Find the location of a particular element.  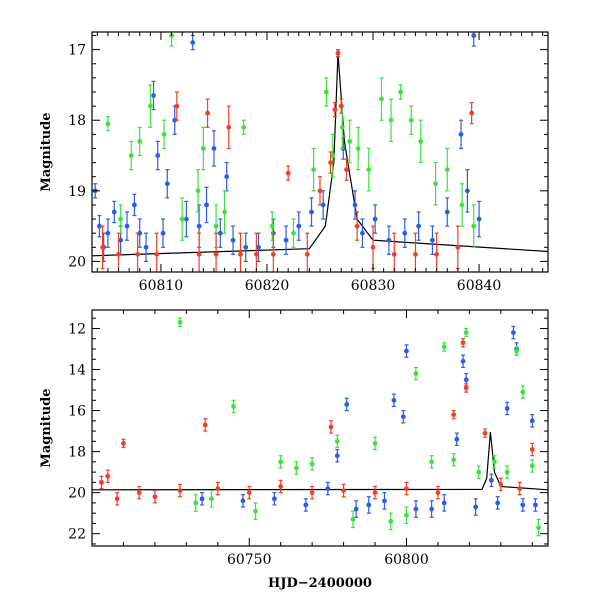

y-tick-label: 16 is located at coordinates (77, 412).